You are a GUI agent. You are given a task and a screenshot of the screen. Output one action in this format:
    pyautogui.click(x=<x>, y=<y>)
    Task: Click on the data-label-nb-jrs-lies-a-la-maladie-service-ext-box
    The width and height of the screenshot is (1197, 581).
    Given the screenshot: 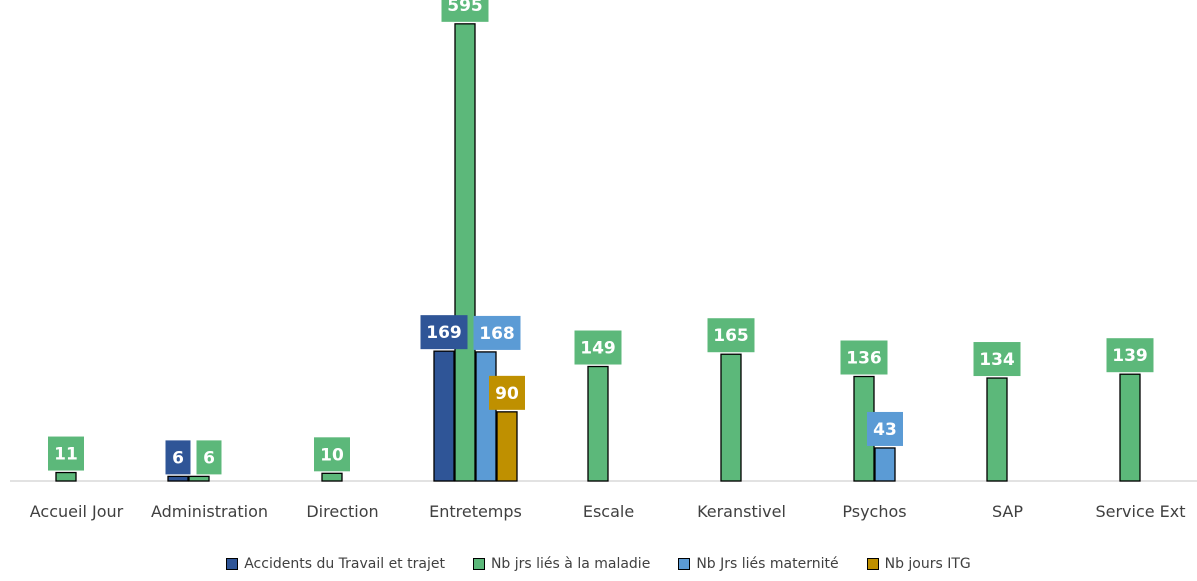 What is the action you would take?
    pyautogui.click(x=1130, y=355)
    